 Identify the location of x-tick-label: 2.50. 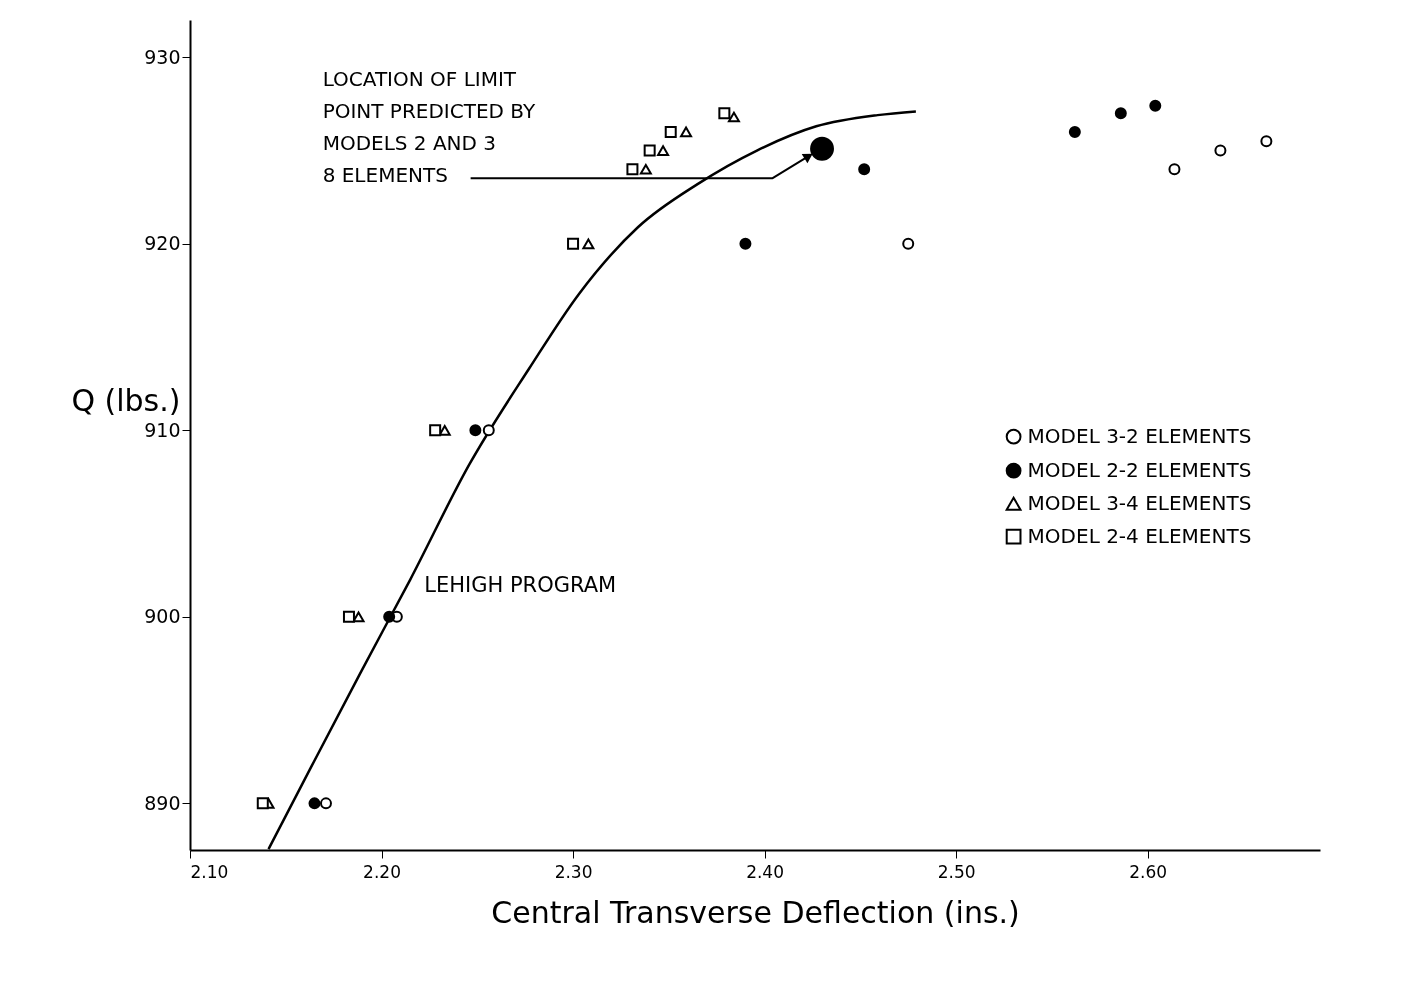
(956, 871).